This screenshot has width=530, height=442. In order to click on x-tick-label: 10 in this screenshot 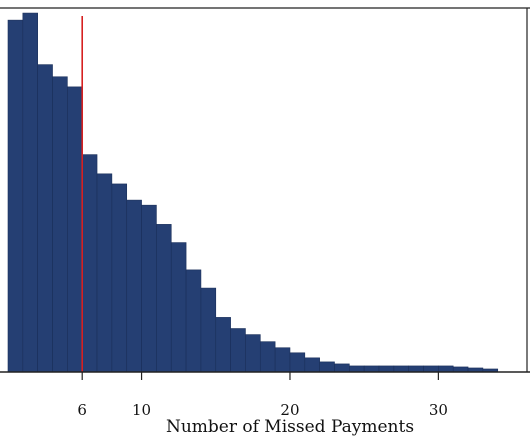, I will do `click(141, 410)`.